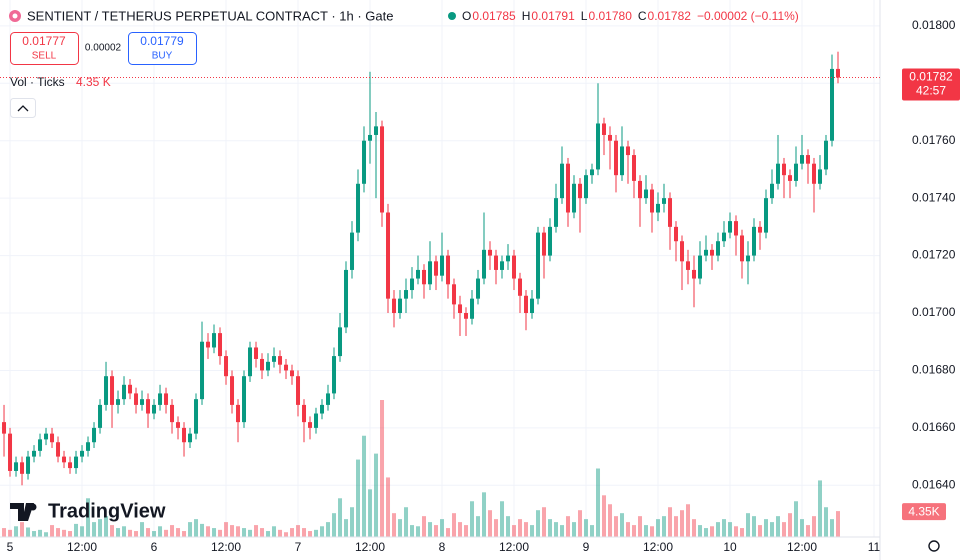 The width and height of the screenshot is (964, 560). I want to click on x-tick-label: 11, so click(874, 547).